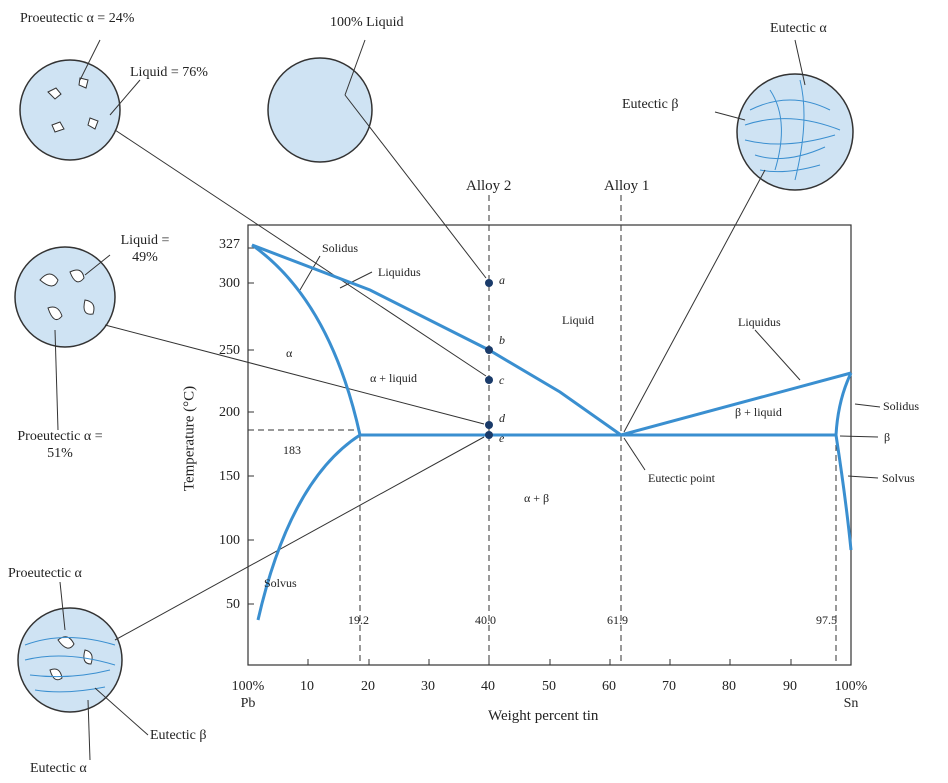 The width and height of the screenshot is (948, 783). What do you see at coordinates (428, 686) in the screenshot?
I see `x-tick-label: 30` at bounding box center [428, 686].